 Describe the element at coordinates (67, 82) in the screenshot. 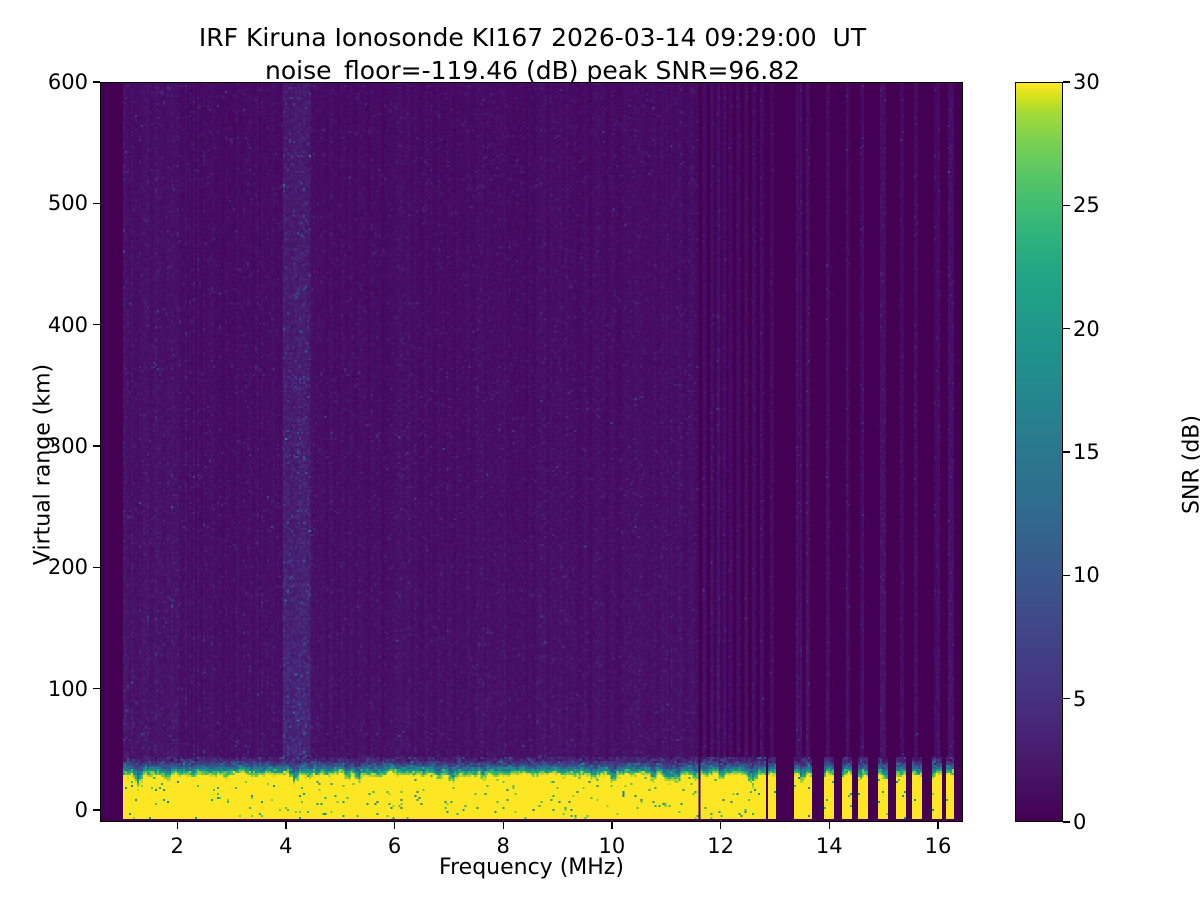

I see `y-tick-label: 600` at that location.